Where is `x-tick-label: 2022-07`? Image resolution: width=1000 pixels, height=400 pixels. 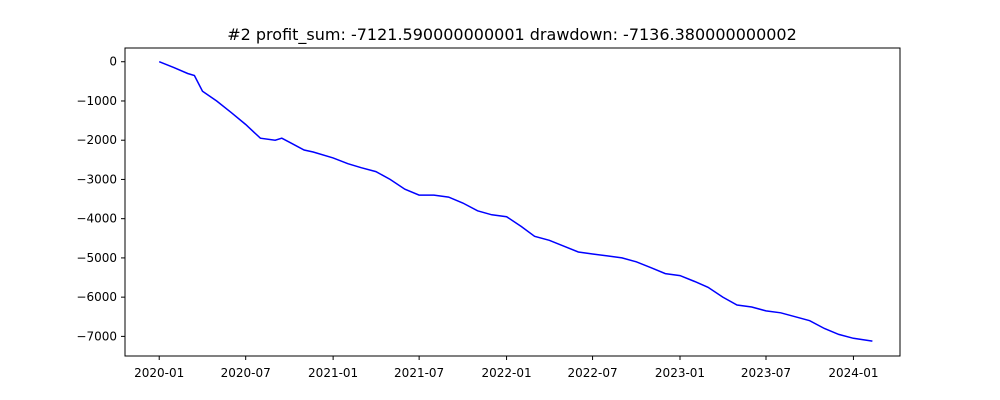 x-tick-label: 2022-07 is located at coordinates (592, 373).